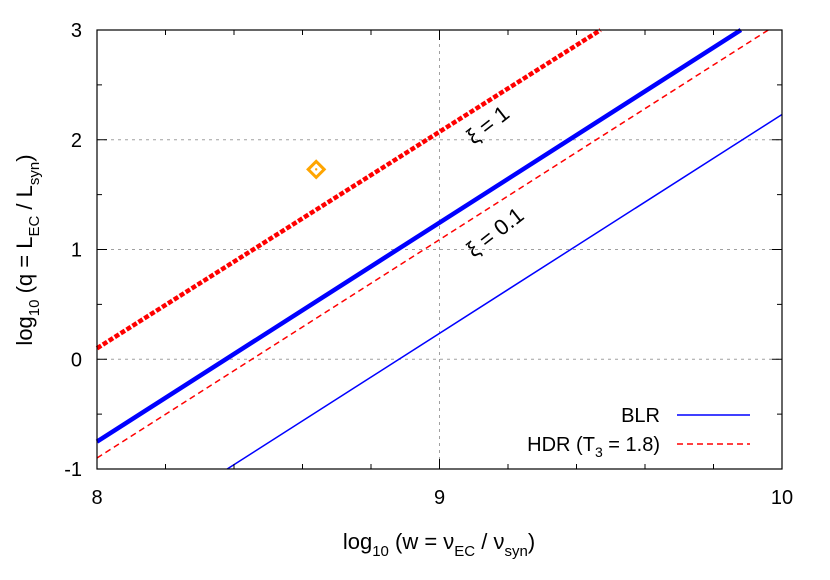  What do you see at coordinates (439, 544) in the screenshot?
I see `x-axis-label: log10 (w = νEC / νsyn)` at bounding box center [439, 544].